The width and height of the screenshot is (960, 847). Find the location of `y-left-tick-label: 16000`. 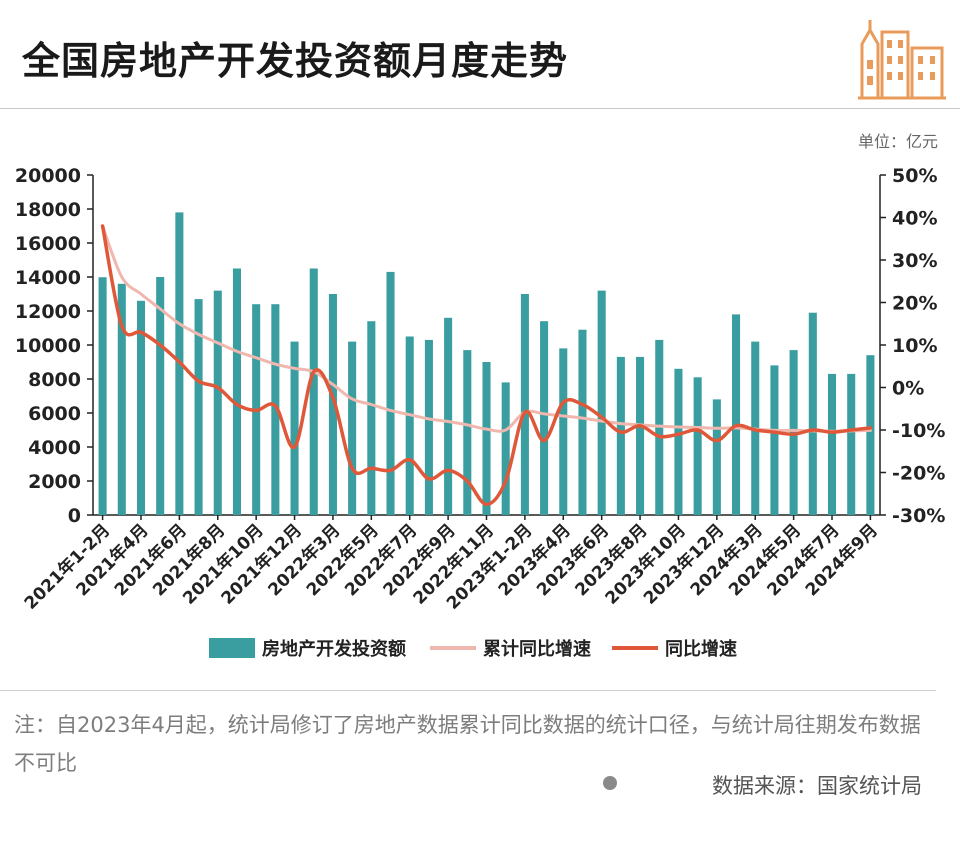

y-left-tick-label: 16000 is located at coordinates (48, 244).